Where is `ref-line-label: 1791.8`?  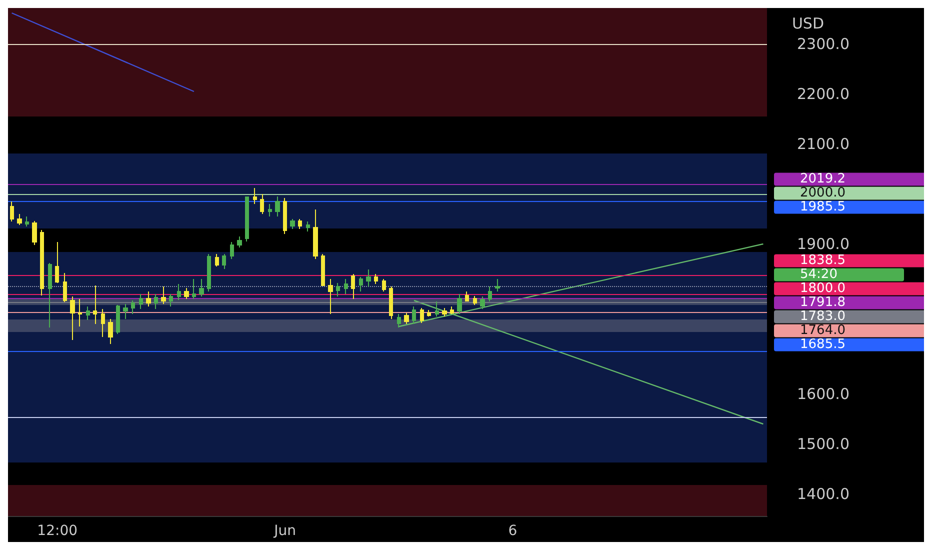
ref-line-label: 1791.8 is located at coordinates (823, 302).